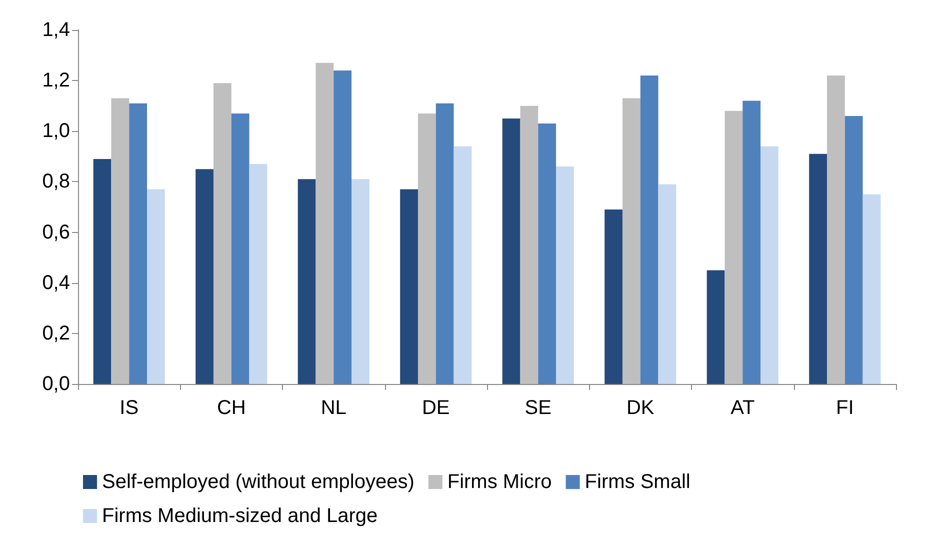 Image resolution: width=929 pixels, height=544 pixels. Describe the element at coordinates (56, 81) in the screenshot. I see `y-tick-label: 1,2` at that location.